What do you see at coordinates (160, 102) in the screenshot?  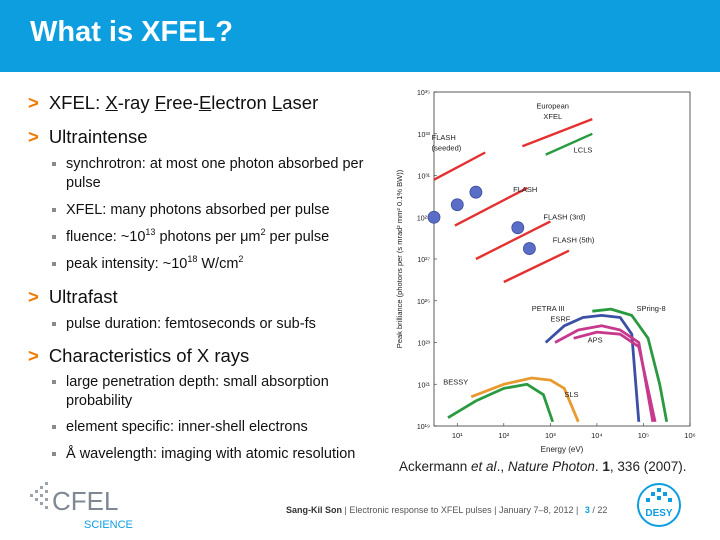 I see `bullet-xfel-f: F` at bounding box center [160, 102].